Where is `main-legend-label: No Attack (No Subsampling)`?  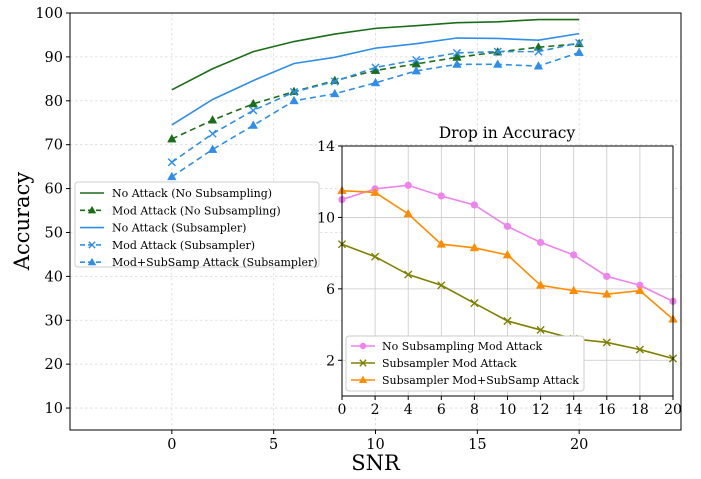
main-legend-label: No Attack (No Subsampling) is located at coordinates (192, 193).